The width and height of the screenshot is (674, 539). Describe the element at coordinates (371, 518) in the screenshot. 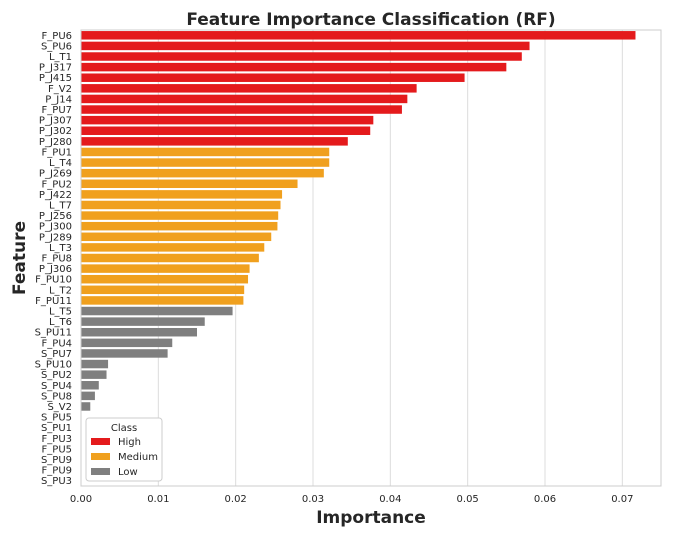

I see `x-axis-title: Importance` at that location.